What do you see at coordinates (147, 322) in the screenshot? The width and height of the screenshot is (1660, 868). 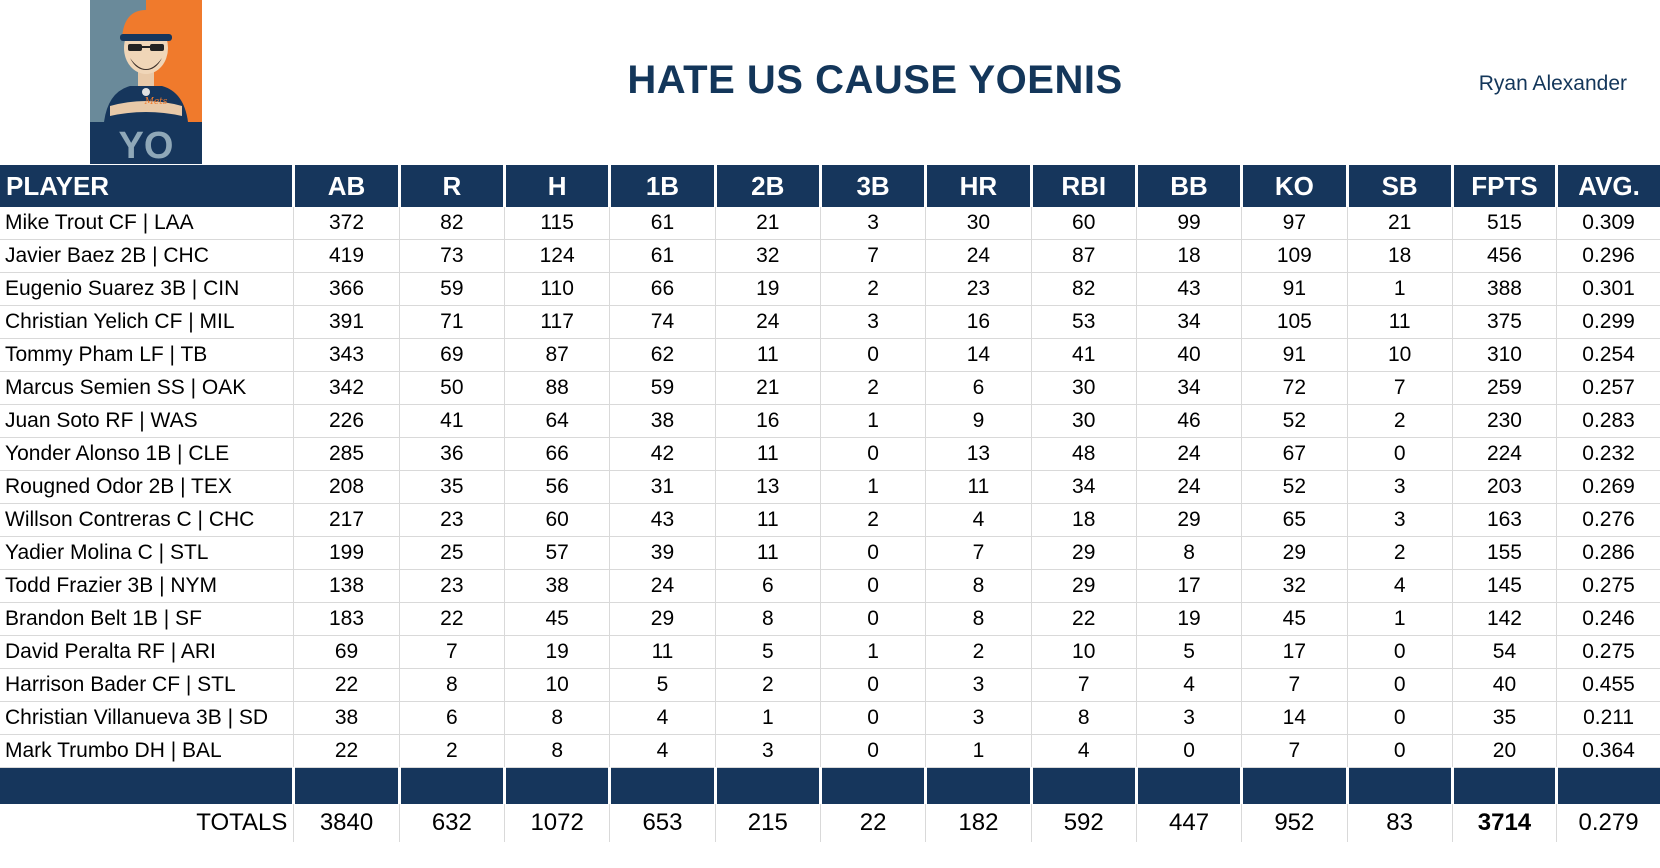 I see `player-name-cell: Christian Yelich CF | MIL` at bounding box center [147, 322].